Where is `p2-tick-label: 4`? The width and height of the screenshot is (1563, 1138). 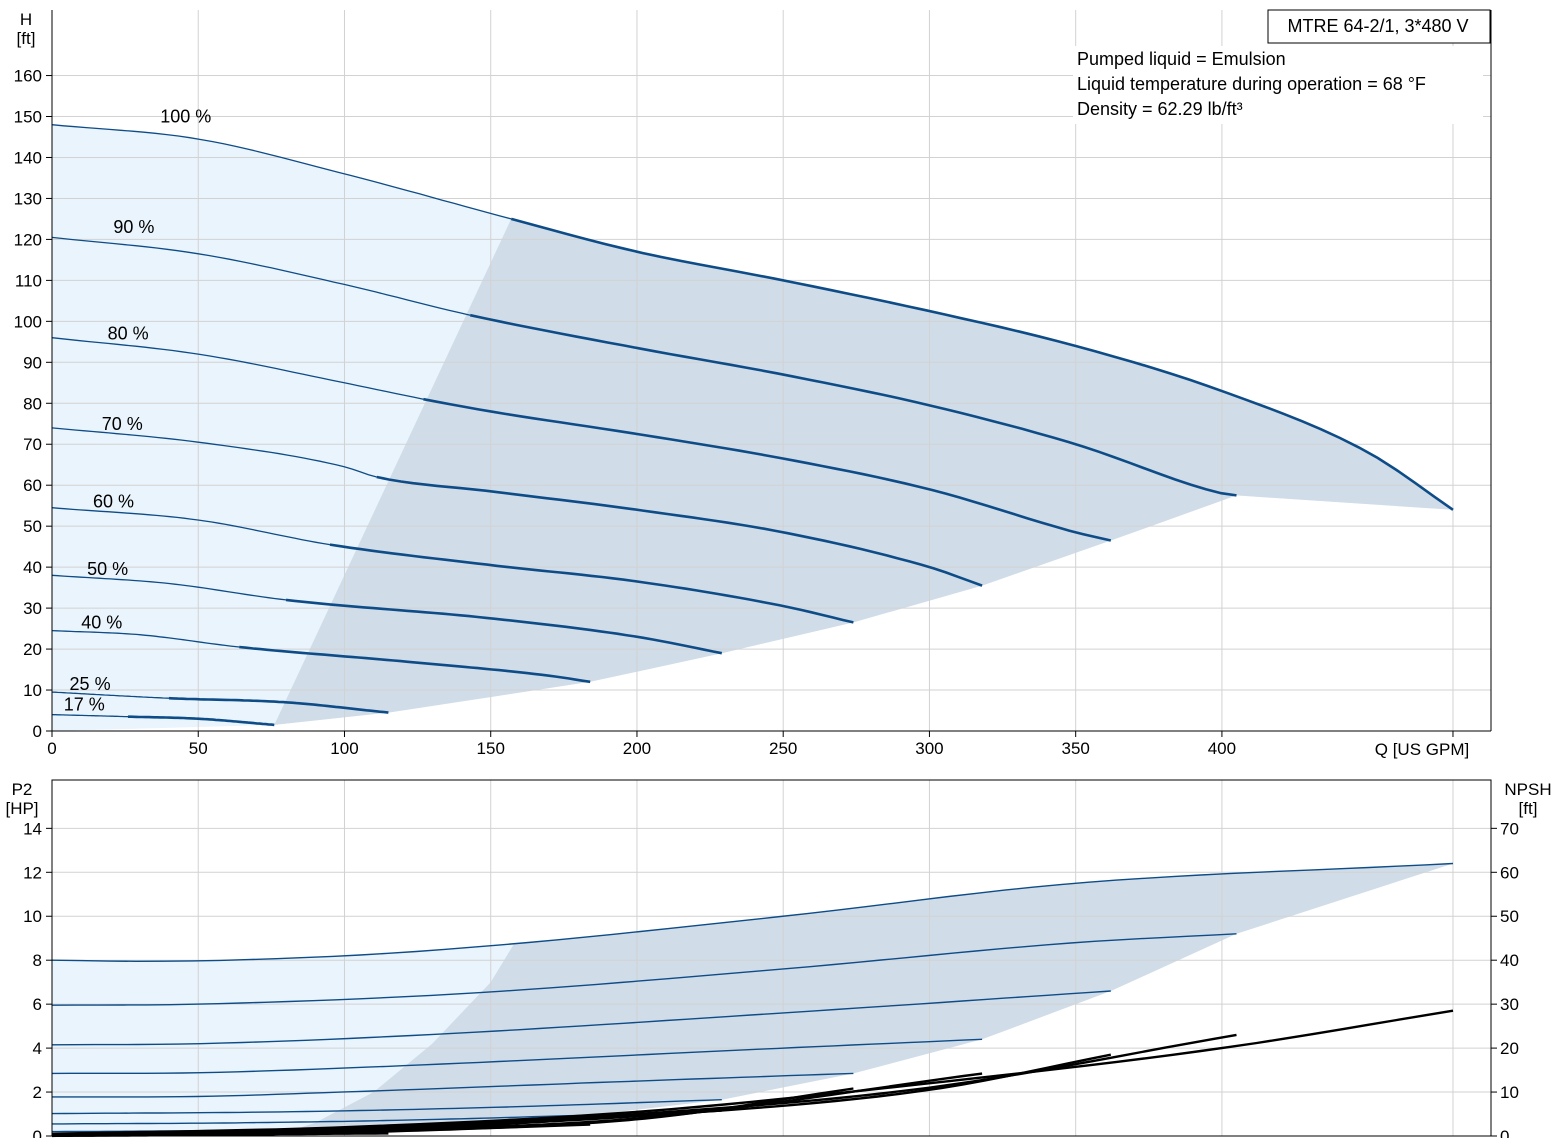 p2-tick-label: 4 is located at coordinates (37, 1048).